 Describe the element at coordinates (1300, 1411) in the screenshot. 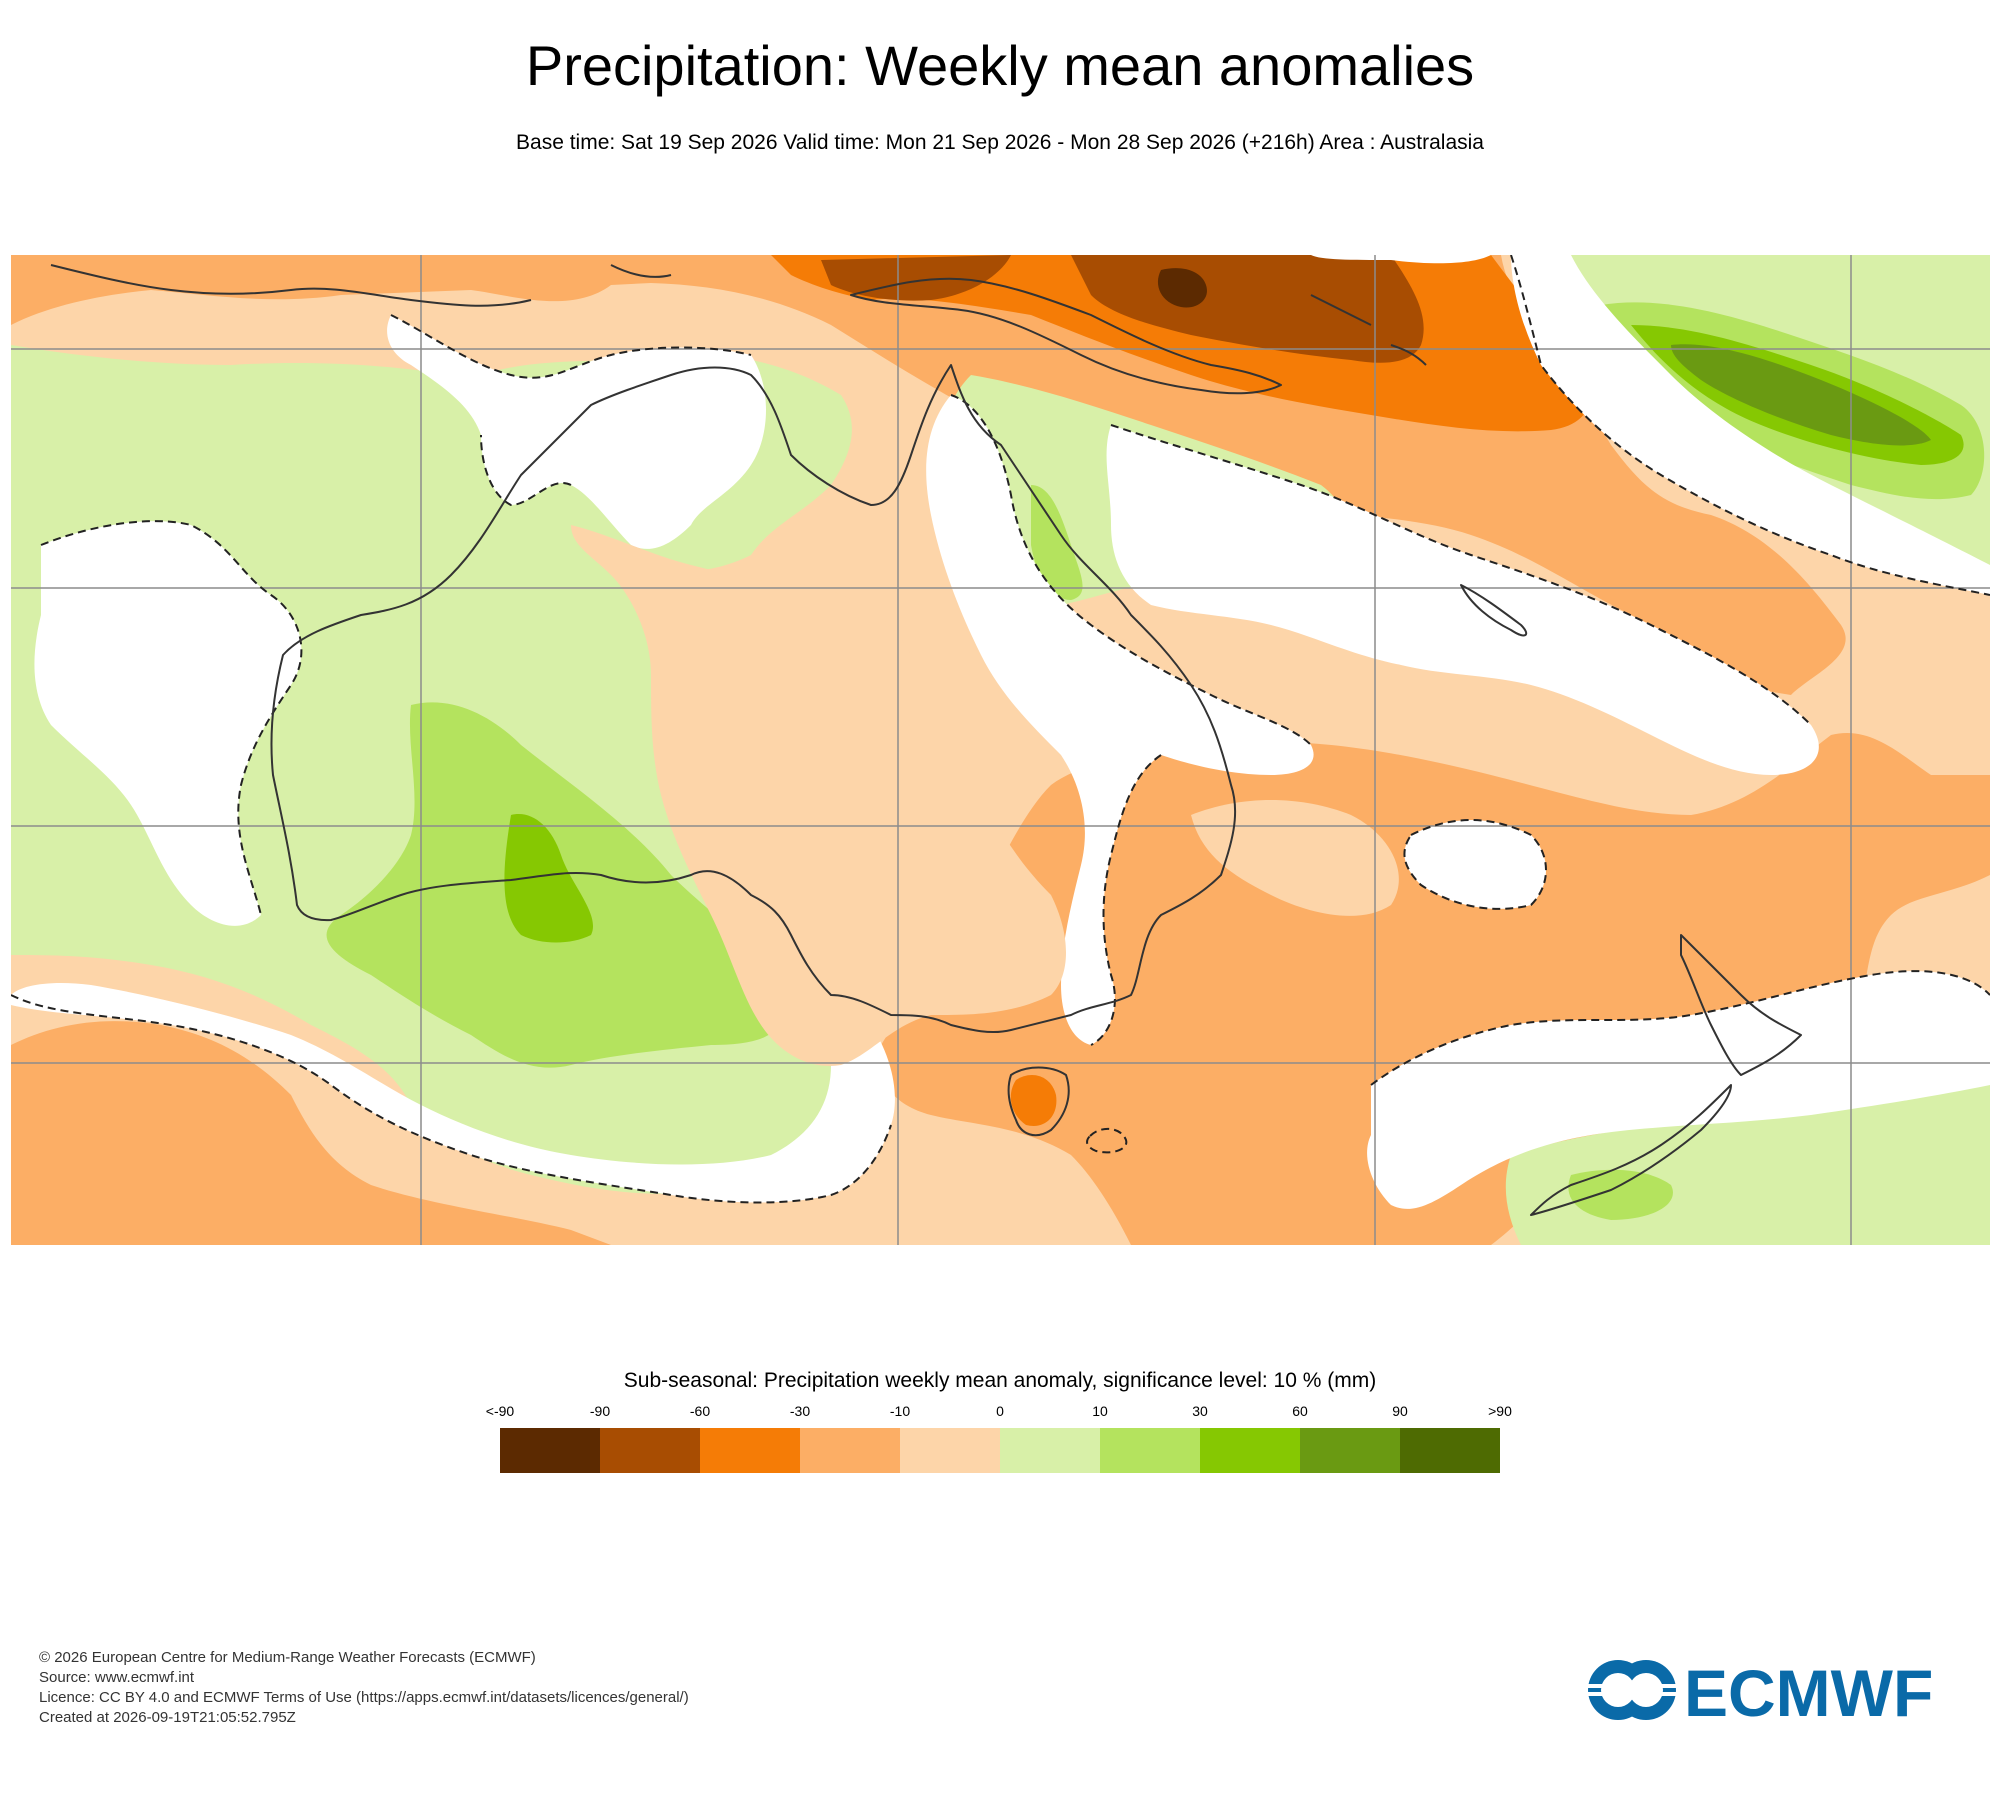

I see `legend-tick: 60` at that location.